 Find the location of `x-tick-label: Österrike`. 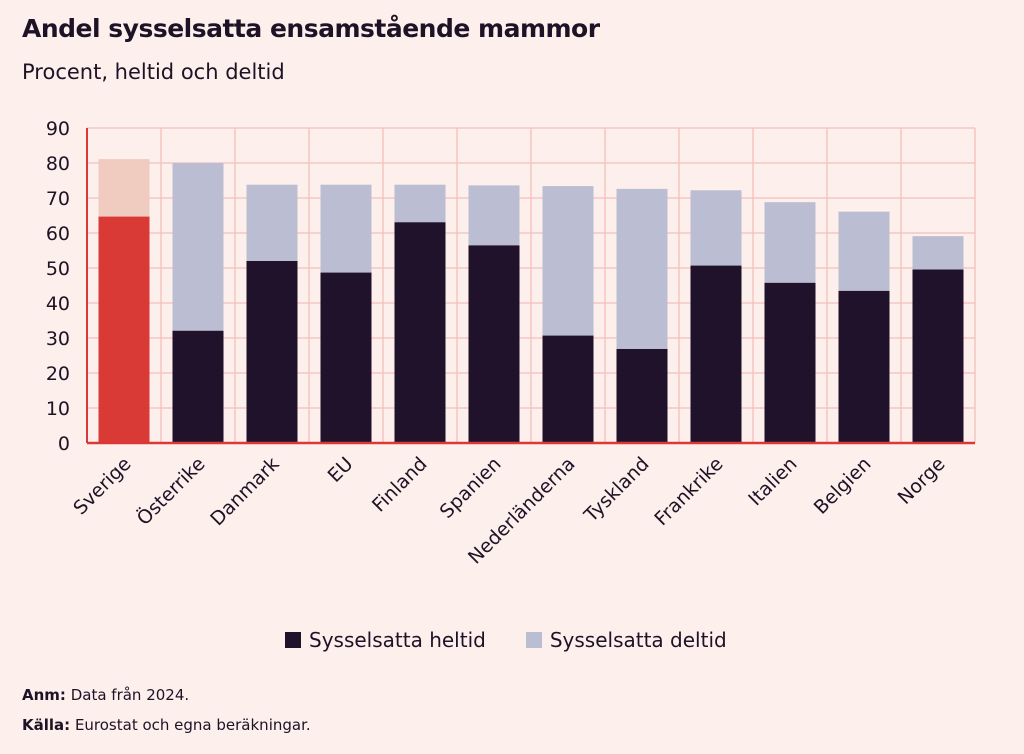

x-tick-label: Österrike is located at coordinates (170, 490).